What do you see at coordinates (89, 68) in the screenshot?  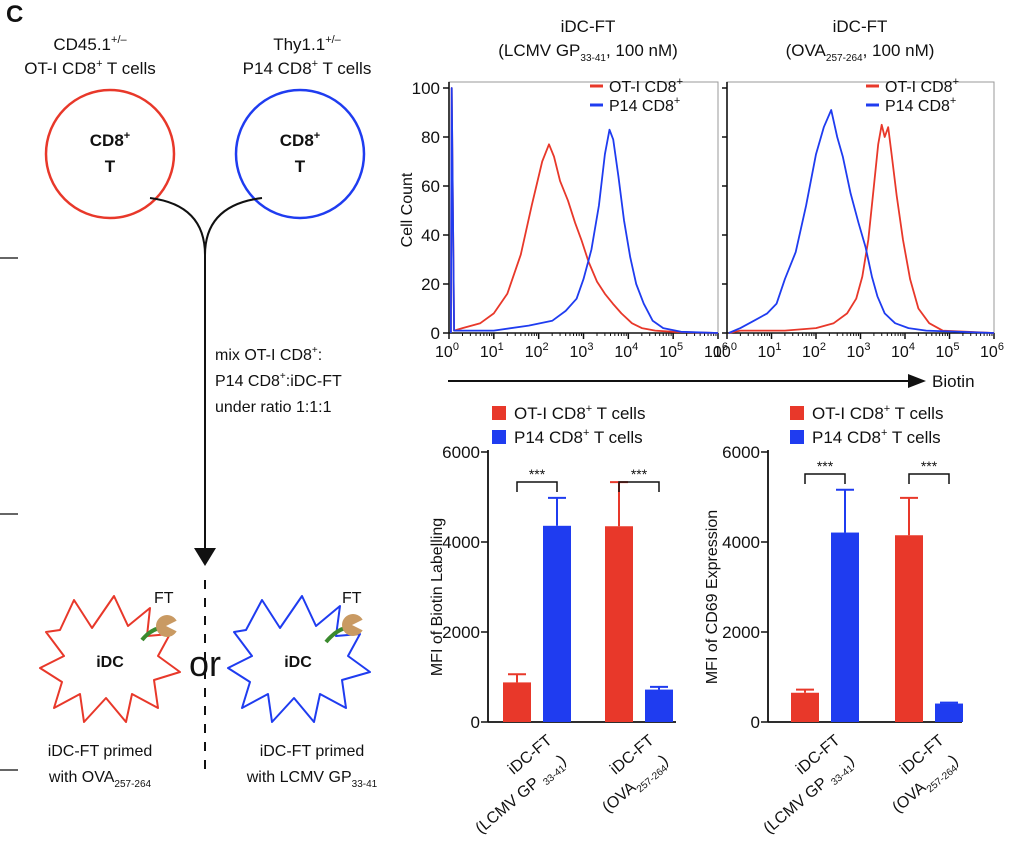 I see `ot1-header-line2: OT-I CD8+ T cells` at bounding box center [89, 68].